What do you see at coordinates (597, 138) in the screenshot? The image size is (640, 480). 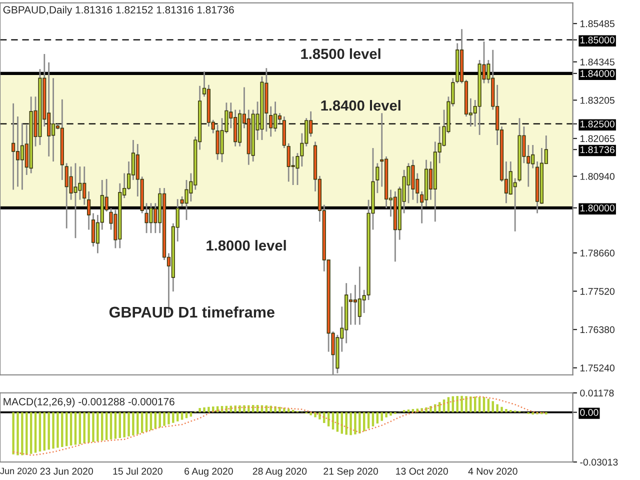 I see `y-tick-label: 1.82065` at bounding box center [597, 138].